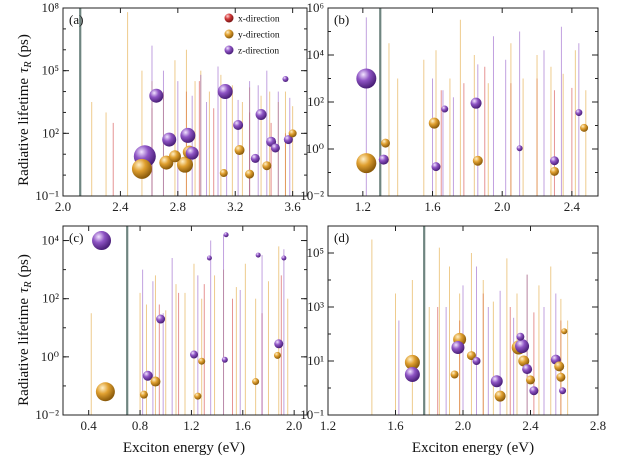 This screenshot has height=460, width=628. I want to click on legend-marker-z, so click(229, 50).